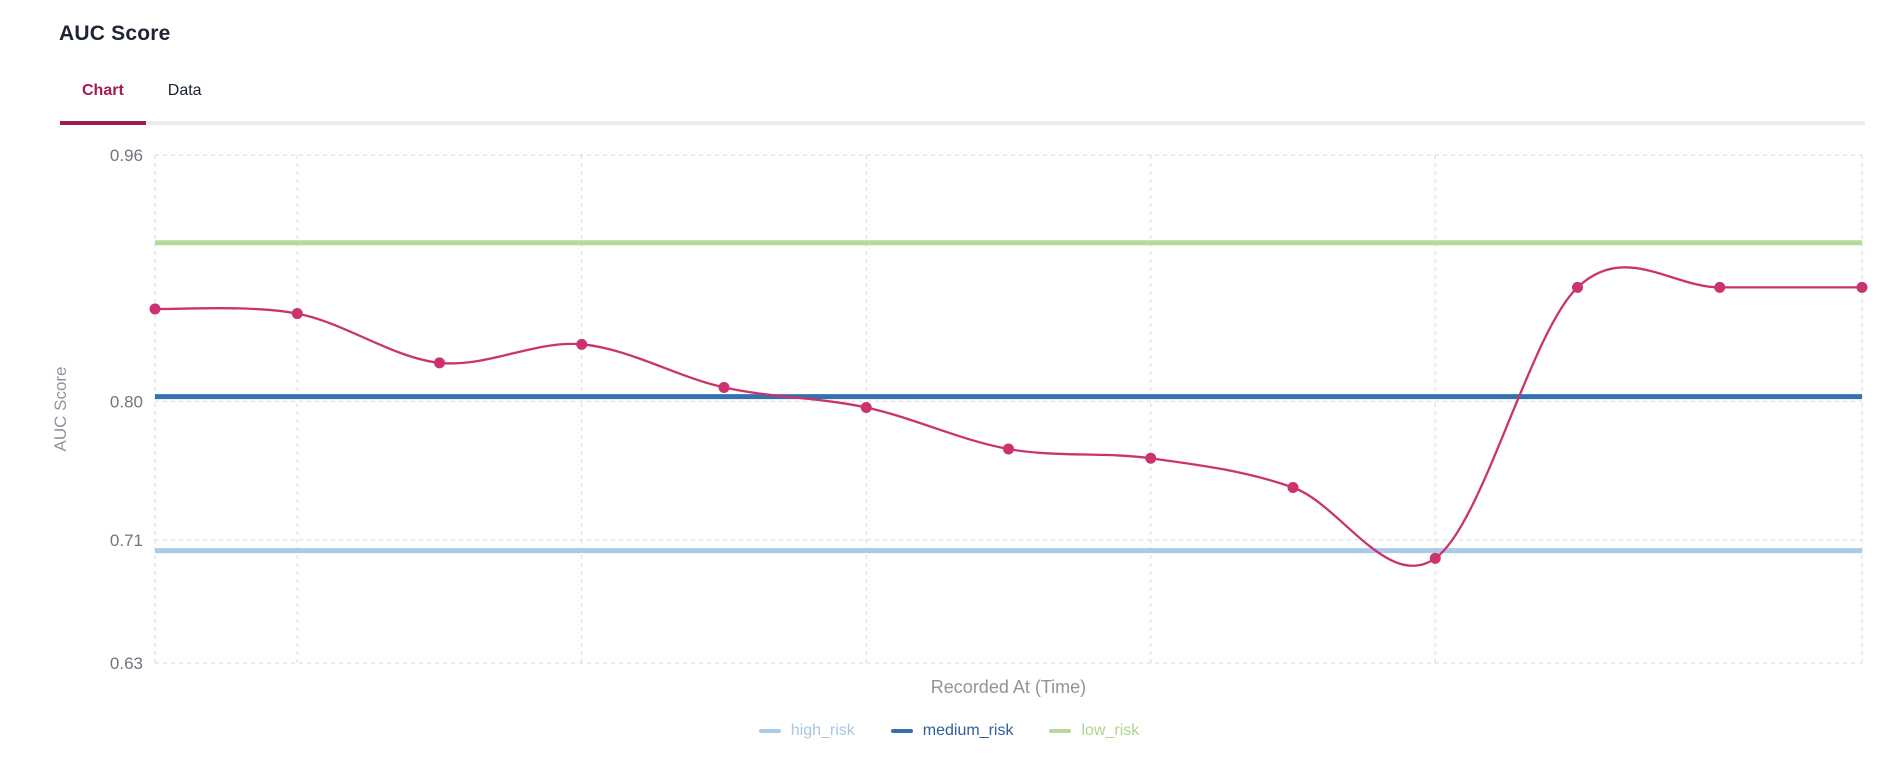  Describe the element at coordinates (126, 155) in the screenshot. I see `y-tick-label: 0.96` at that location.